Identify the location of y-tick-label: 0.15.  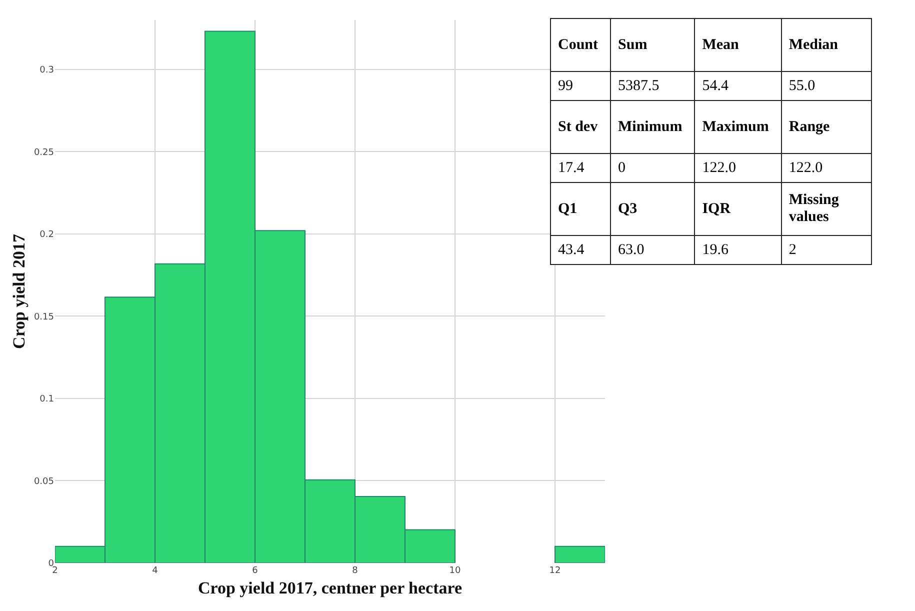
(44, 317).